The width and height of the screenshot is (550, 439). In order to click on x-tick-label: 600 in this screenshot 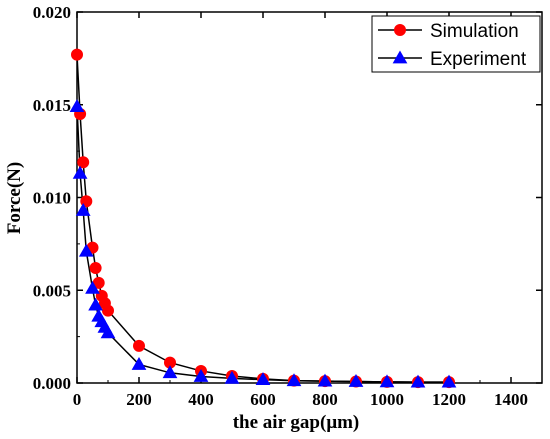, I will do `click(263, 399)`.